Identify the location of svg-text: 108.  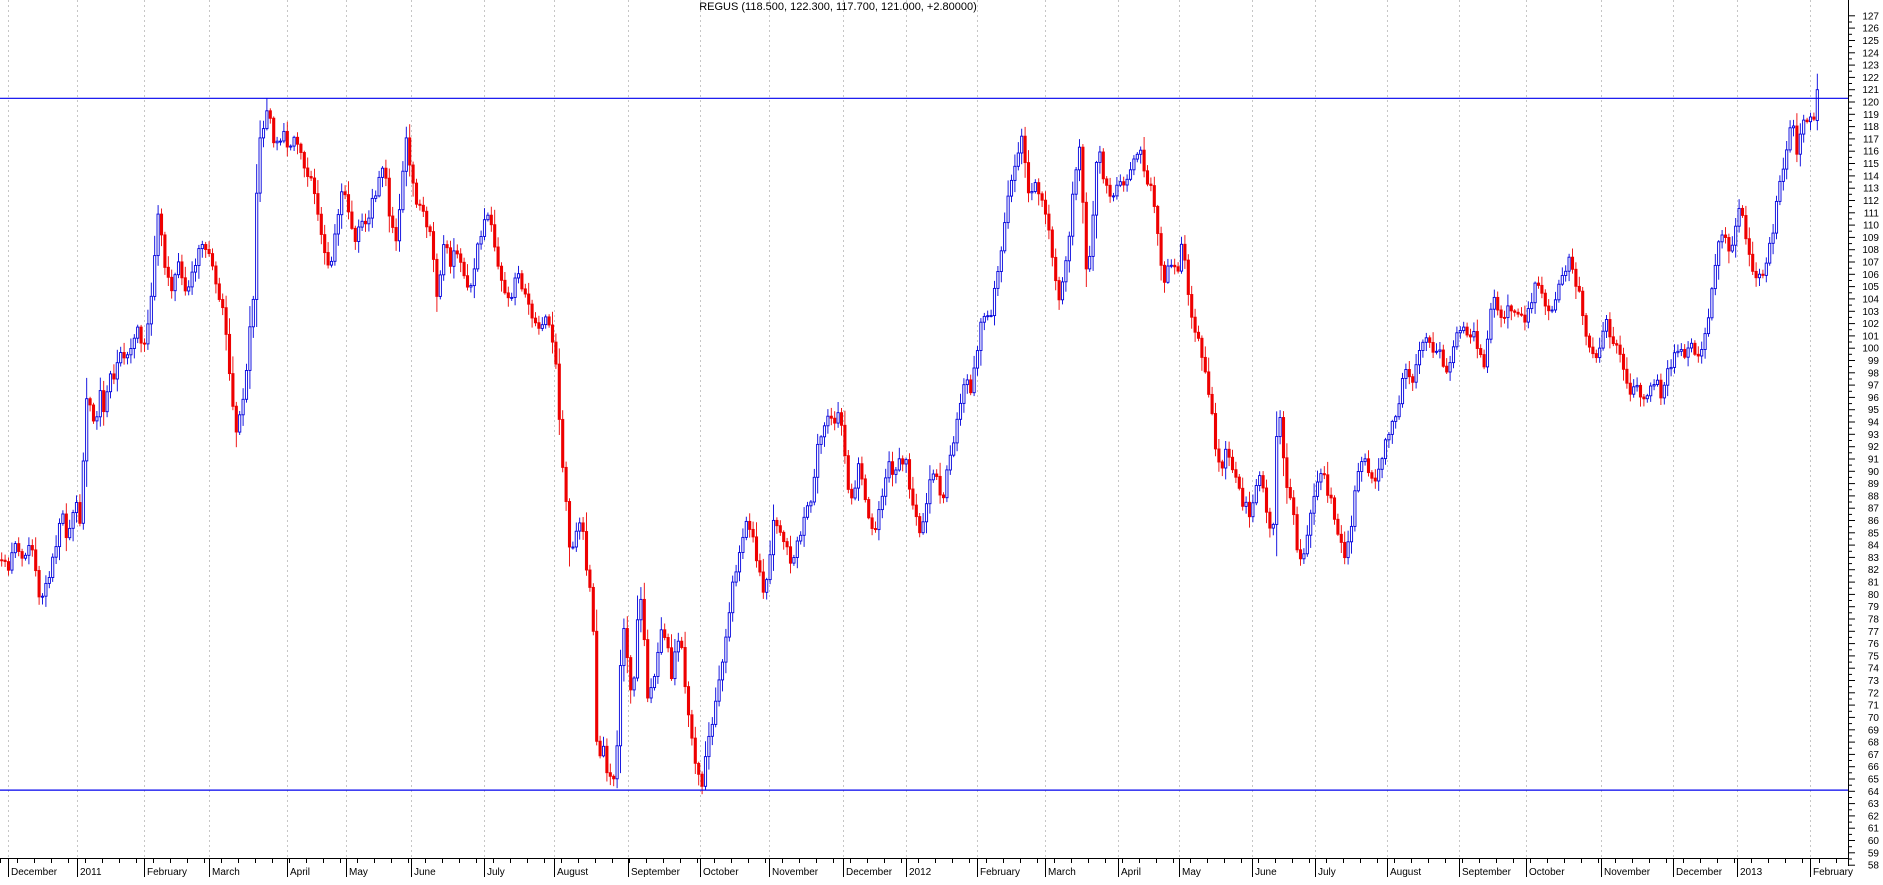
(1870, 250).